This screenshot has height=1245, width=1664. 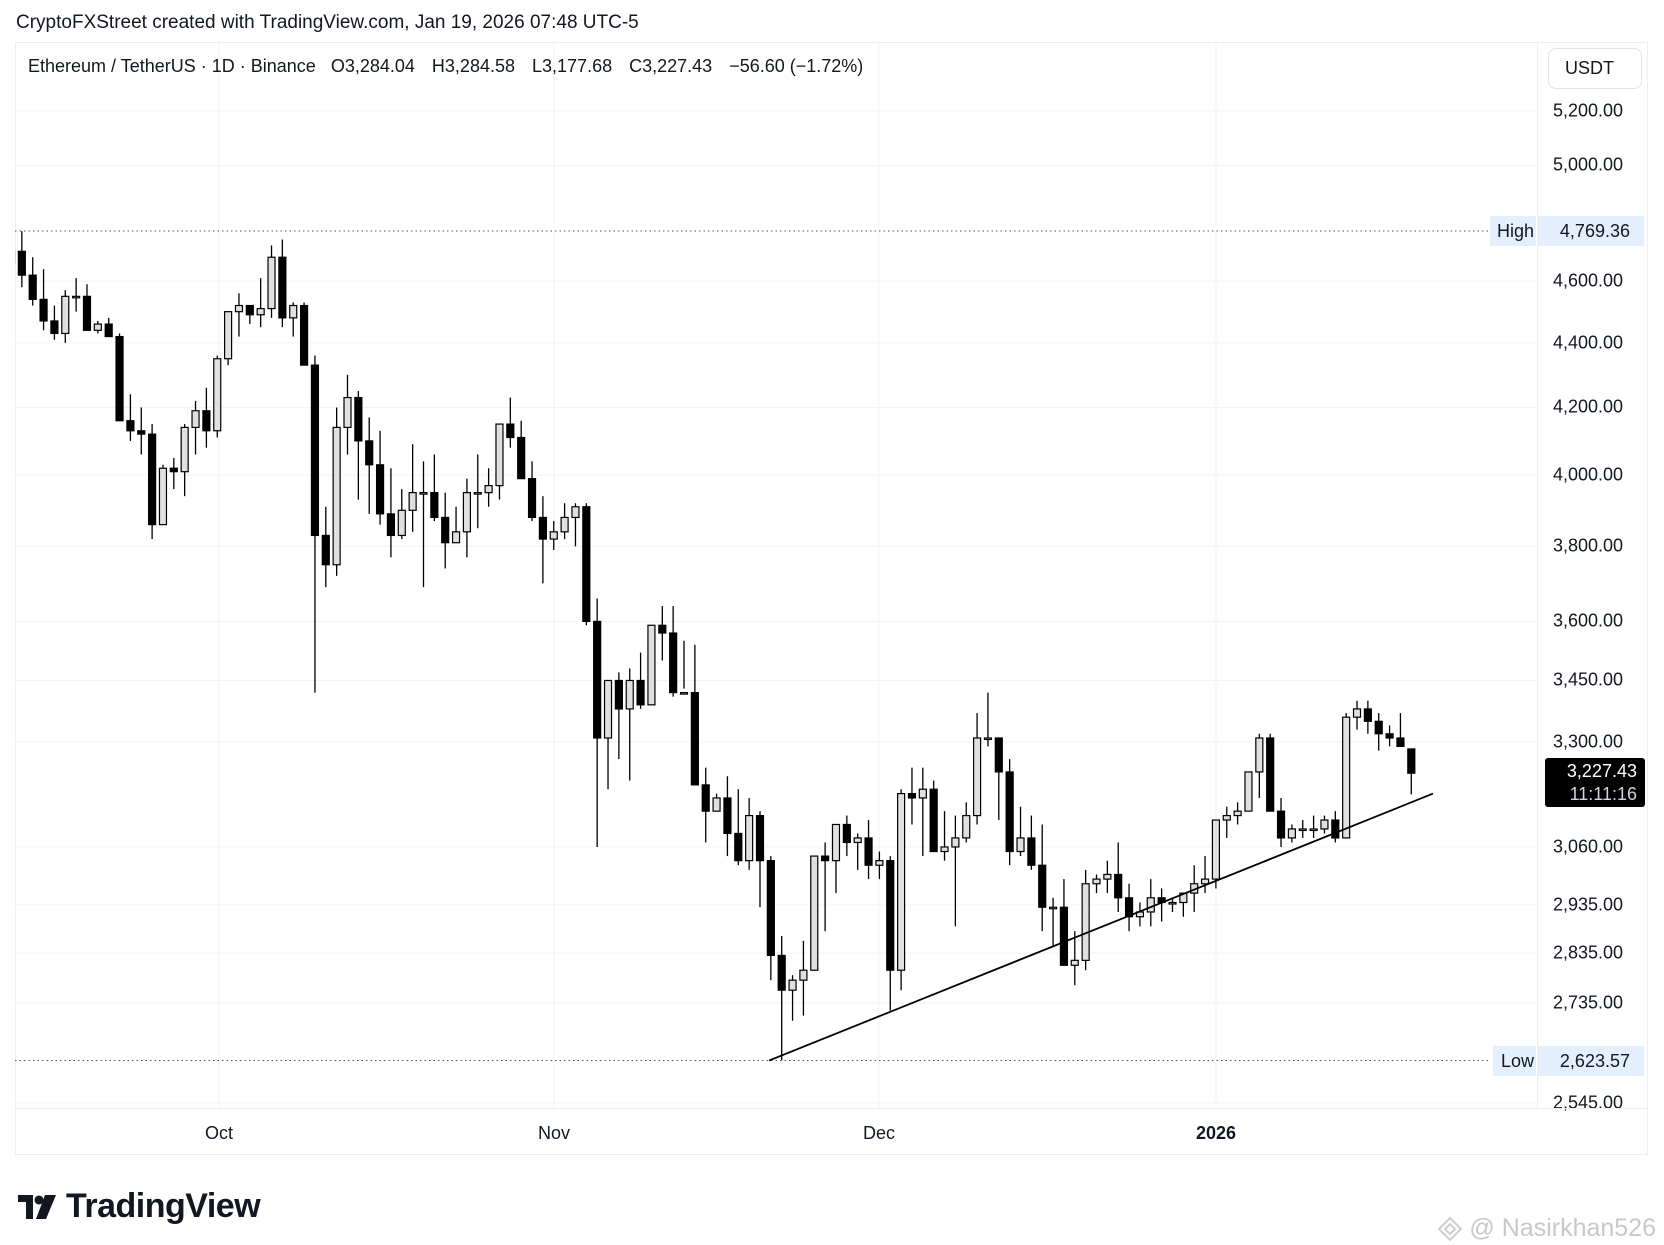 I want to click on price-tick-label: 3,800.00, so click(x=1588, y=545).